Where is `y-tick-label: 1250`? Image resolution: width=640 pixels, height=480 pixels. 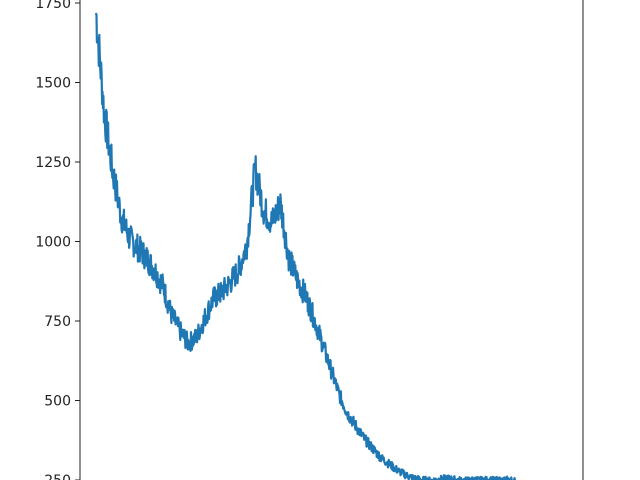 y-tick-label: 1250 is located at coordinates (53, 163).